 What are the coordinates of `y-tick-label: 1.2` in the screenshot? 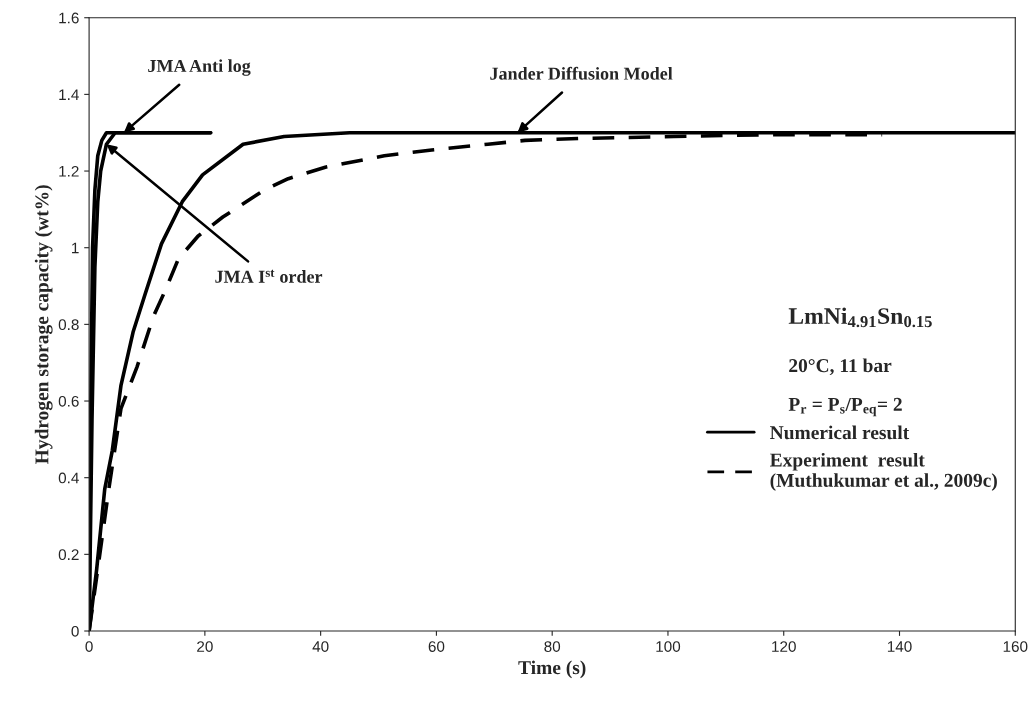 It's located at (69, 171).